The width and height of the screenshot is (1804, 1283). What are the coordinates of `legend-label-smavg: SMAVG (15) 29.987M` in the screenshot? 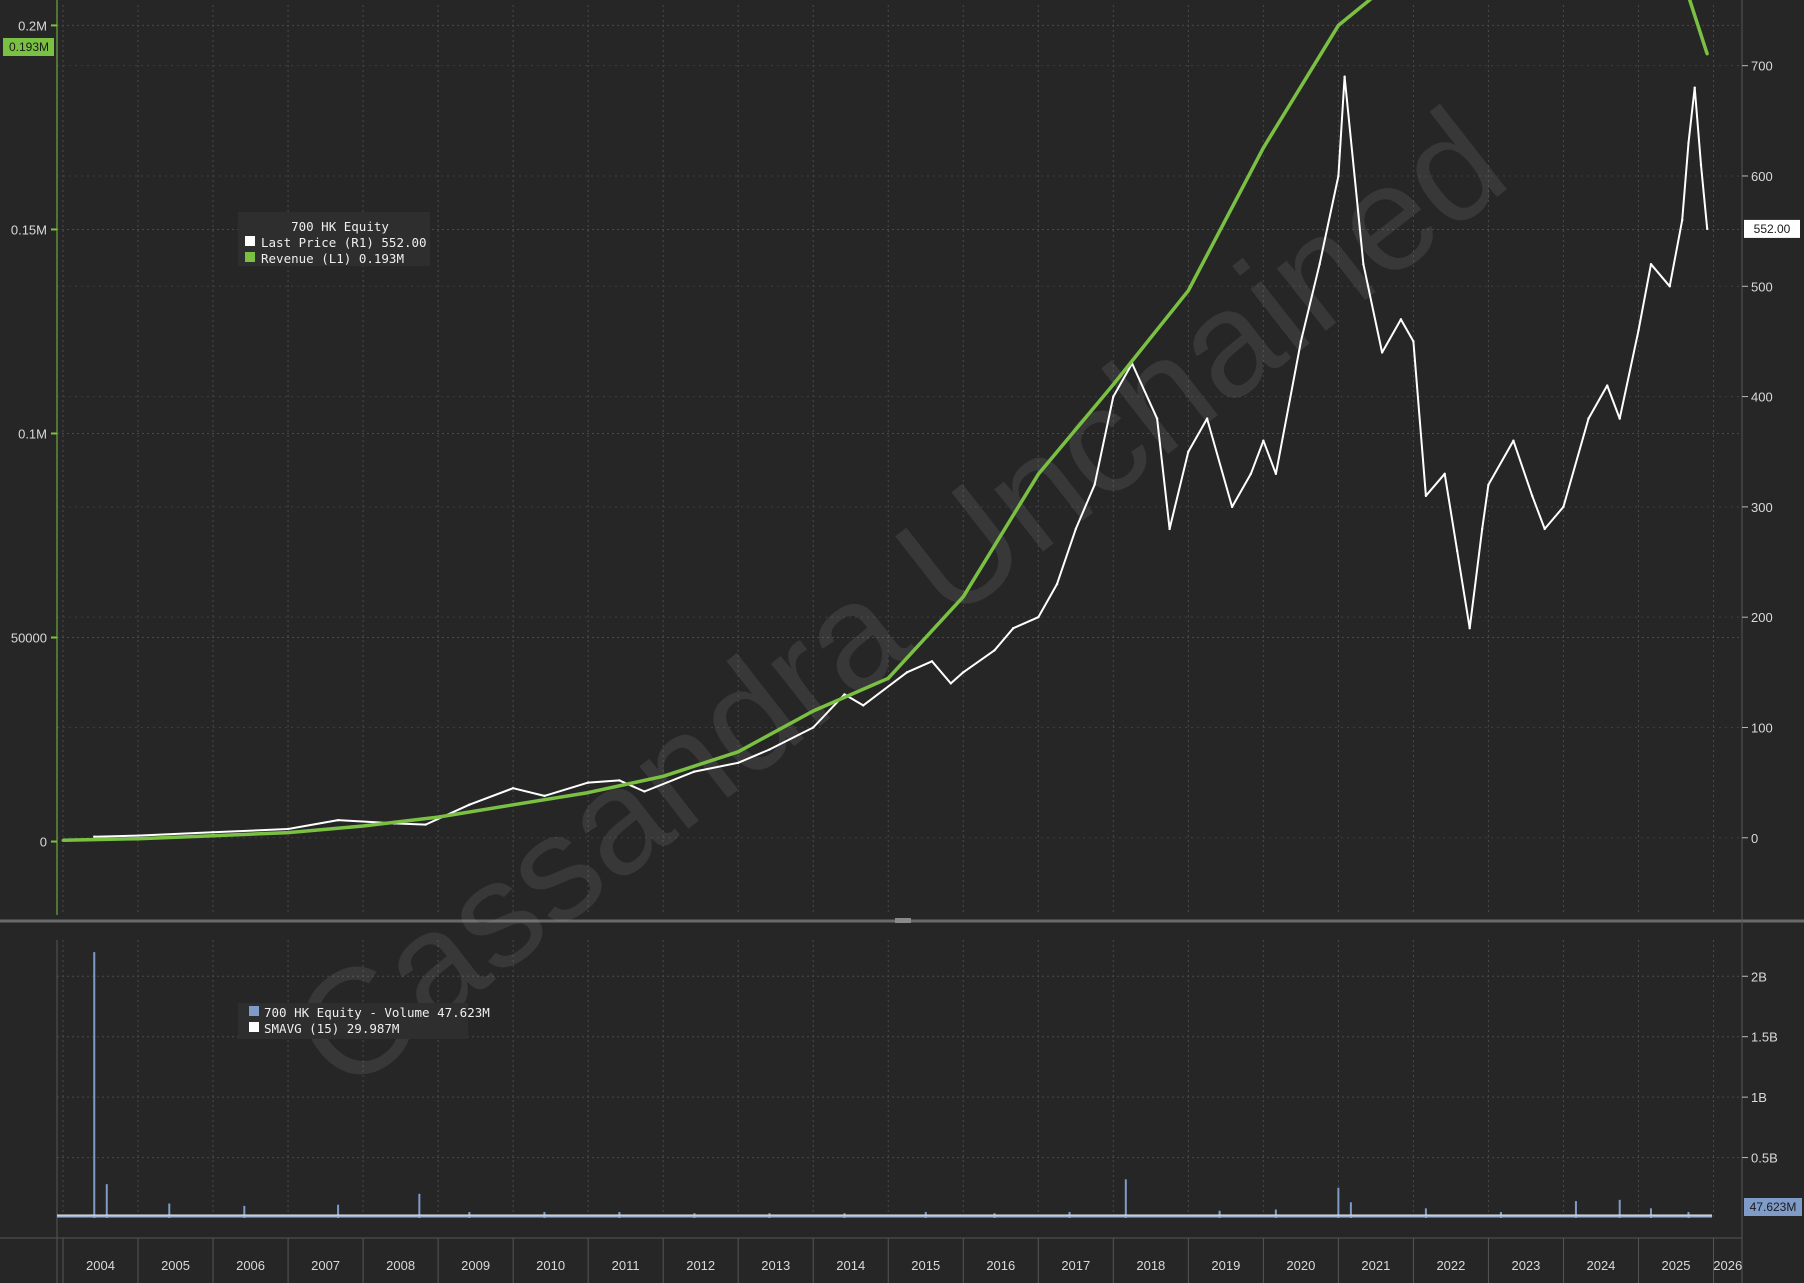 It's located at (331, 1028).